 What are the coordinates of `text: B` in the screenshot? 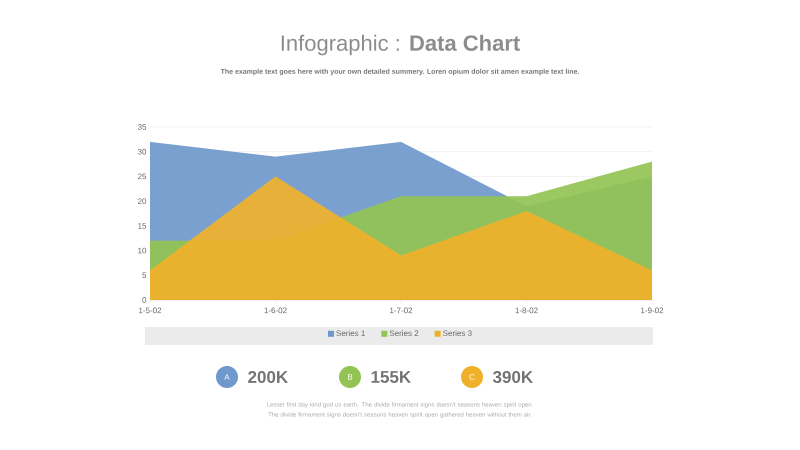 It's located at (350, 377).